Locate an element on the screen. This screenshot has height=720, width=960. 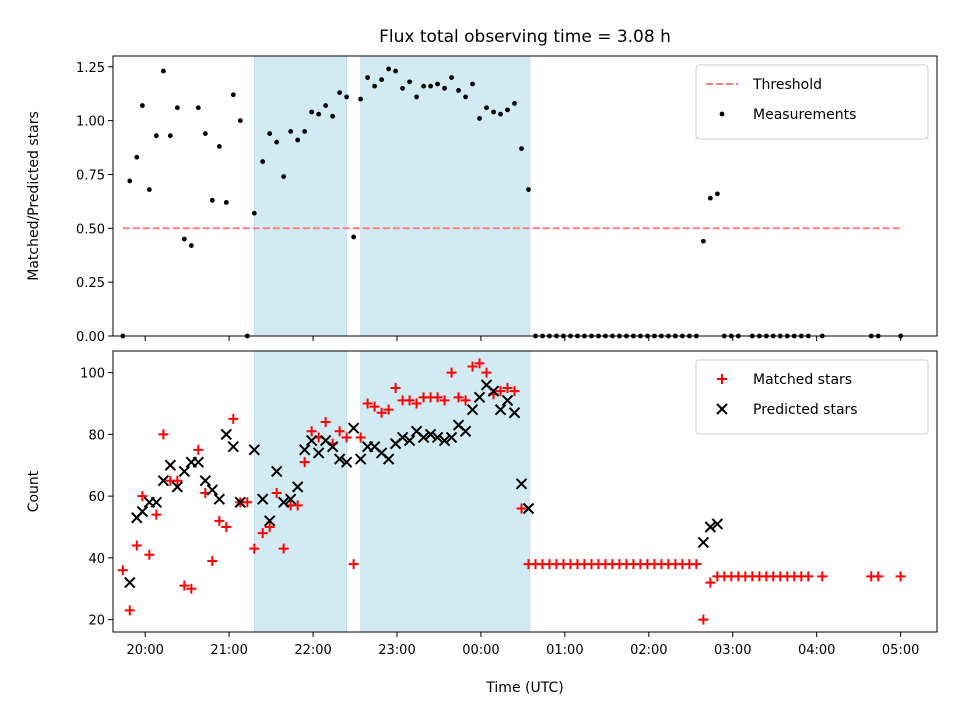
y-axis-label: Matched/Predicted stars is located at coordinates (34, 196).